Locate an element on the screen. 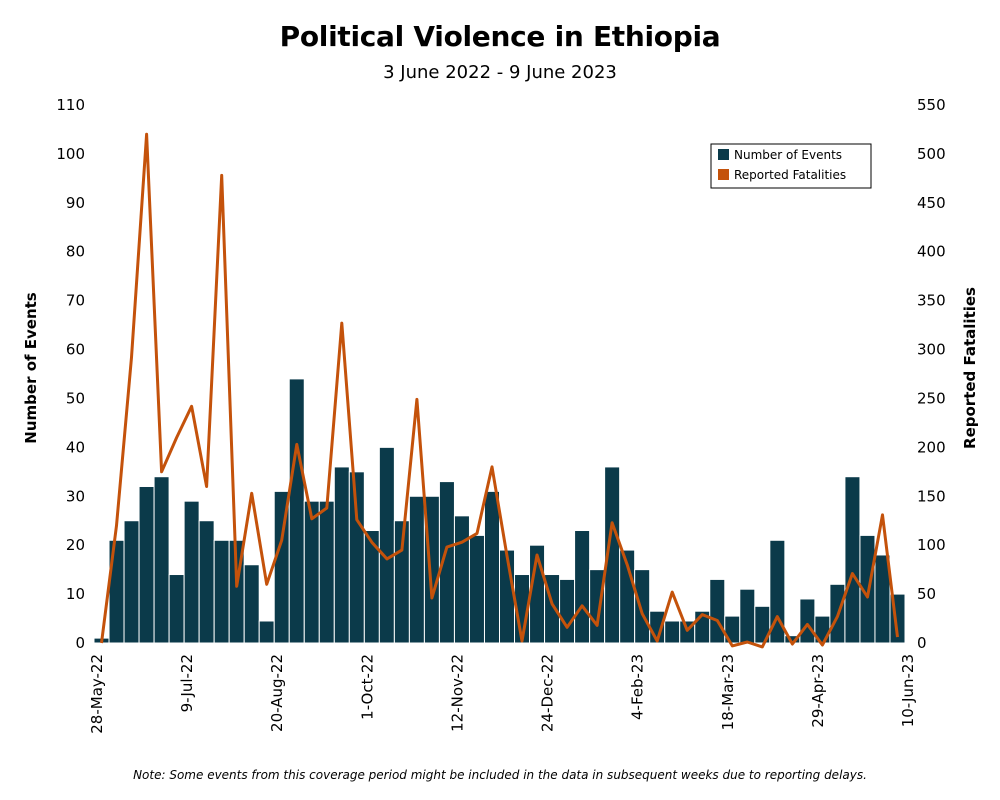 The width and height of the screenshot is (1000, 800). right-axis-ticks: 0 50 100 150 200 250 300 350 400 450 500 550 is located at coordinates (931, 374).